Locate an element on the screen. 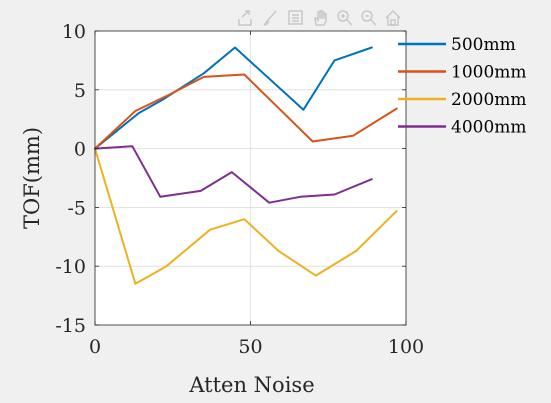 The width and height of the screenshot is (551, 403). legend-label: 1000mm is located at coordinates (489, 73).